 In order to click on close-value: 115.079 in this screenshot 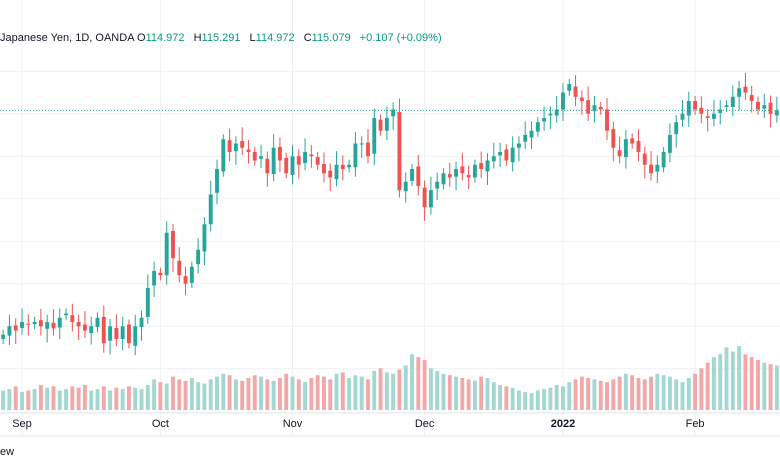, I will do `click(331, 38)`.